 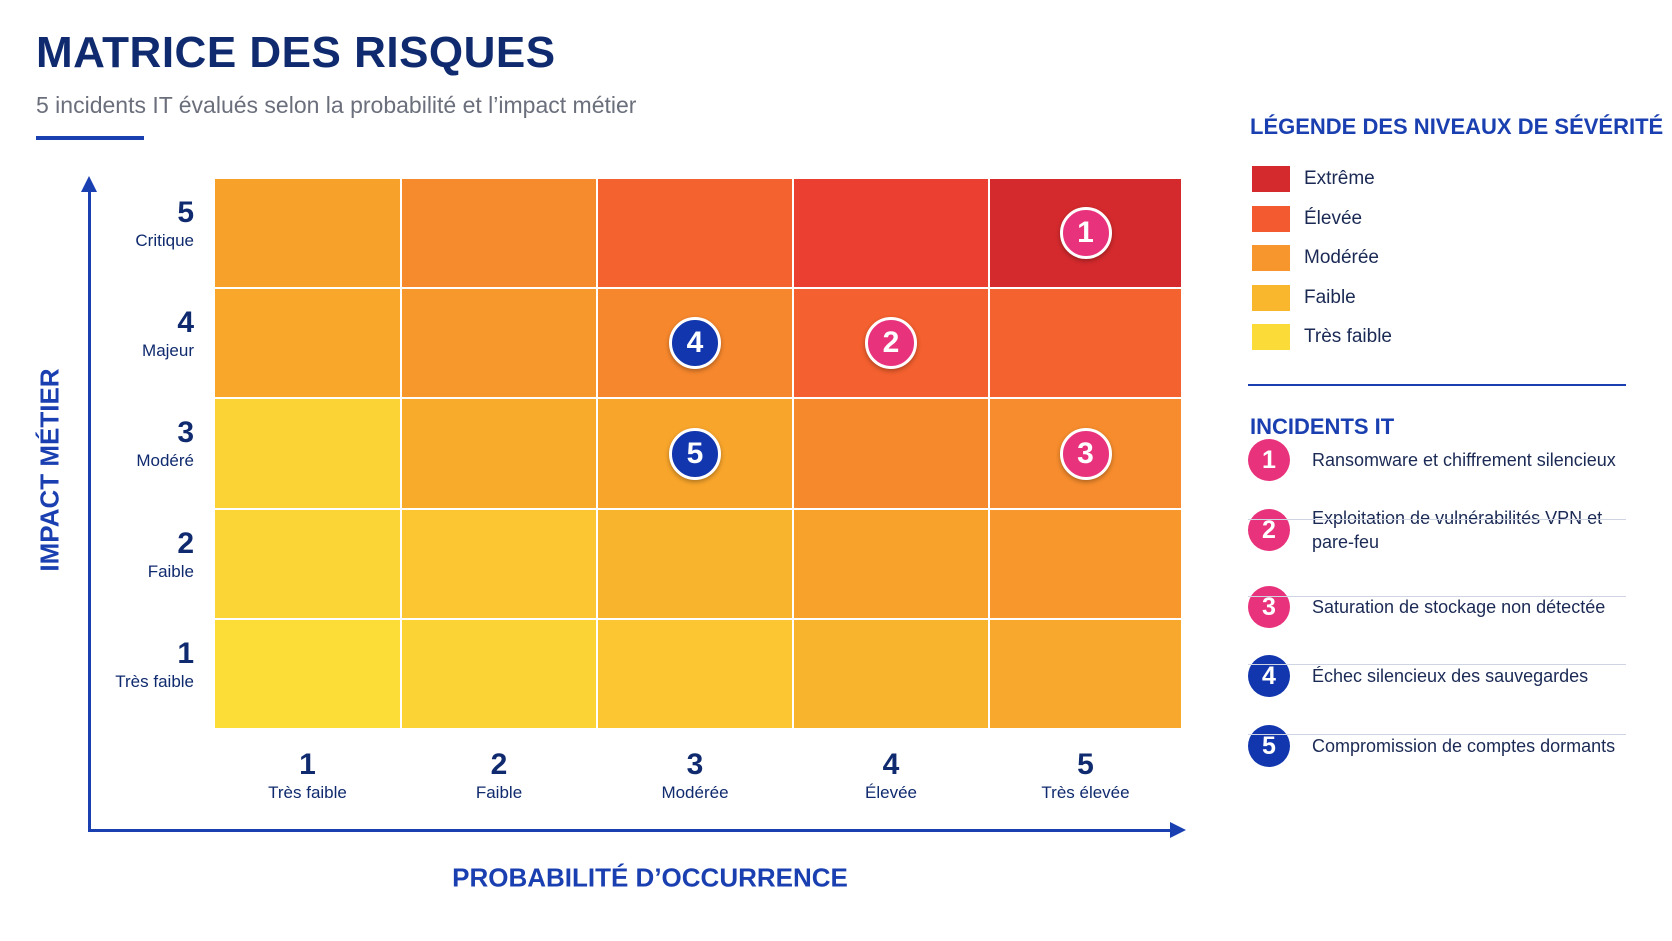 I want to click on incident-marker-1: 1, so click(x=1085, y=233).